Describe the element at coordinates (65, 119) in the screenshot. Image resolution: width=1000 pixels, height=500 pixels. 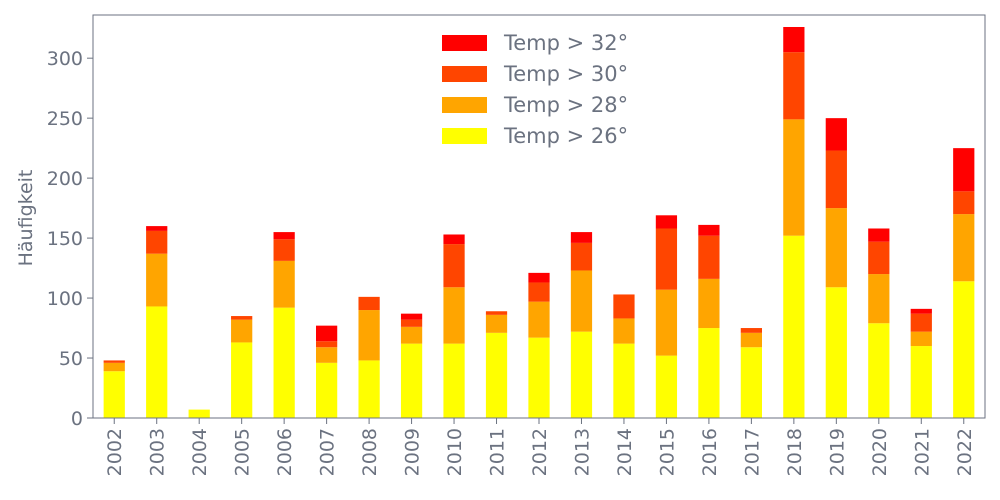
I see `y-tick-label: 250` at that location.